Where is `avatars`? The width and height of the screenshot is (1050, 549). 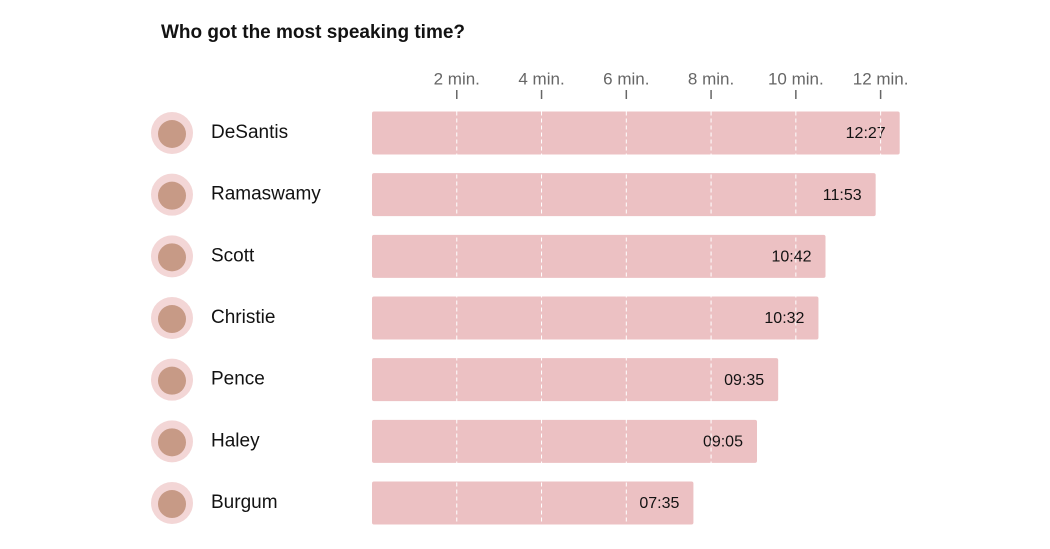 avatars is located at coordinates (172, 318).